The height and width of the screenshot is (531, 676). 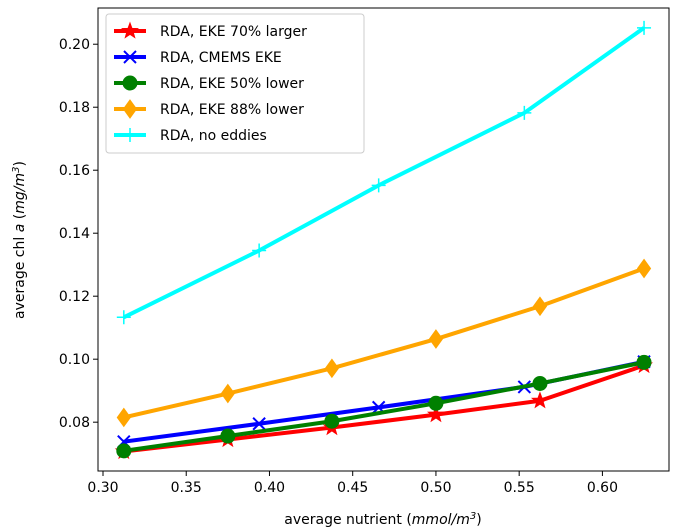 I want to click on y-tick-label: 0.20, so click(x=74, y=45).